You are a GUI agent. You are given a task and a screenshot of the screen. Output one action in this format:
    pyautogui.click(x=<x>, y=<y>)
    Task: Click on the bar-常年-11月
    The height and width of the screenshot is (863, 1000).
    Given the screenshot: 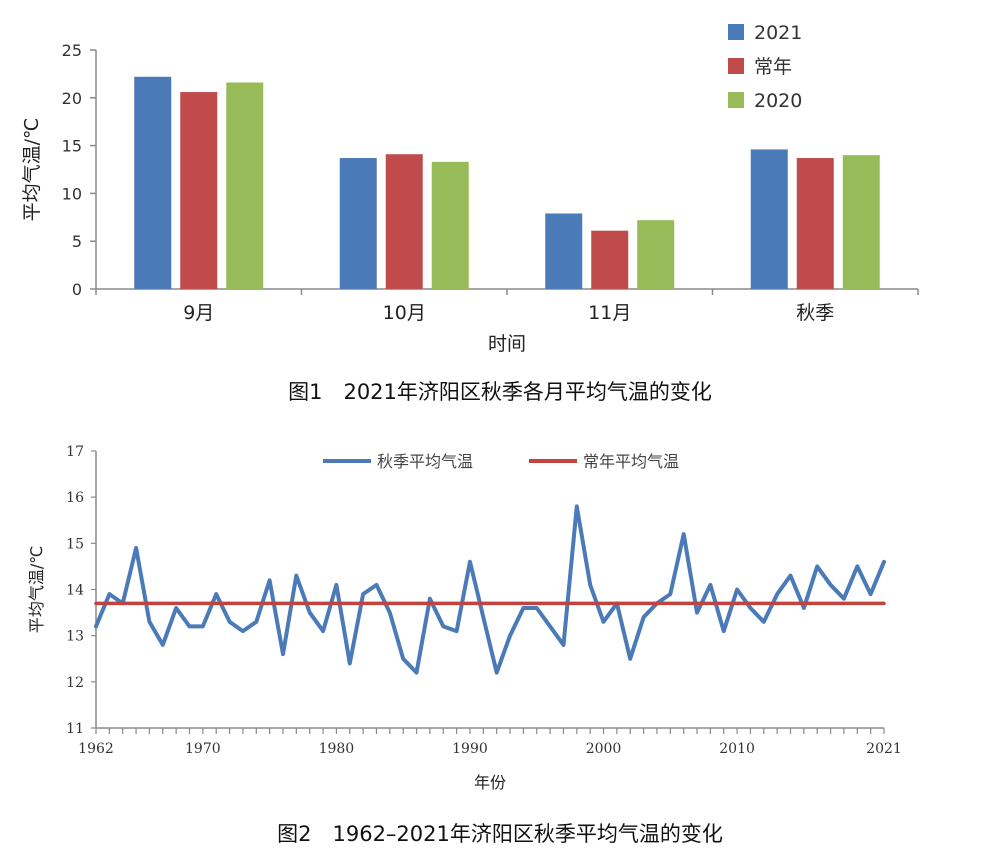 What is the action you would take?
    pyautogui.click(x=610, y=259)
    